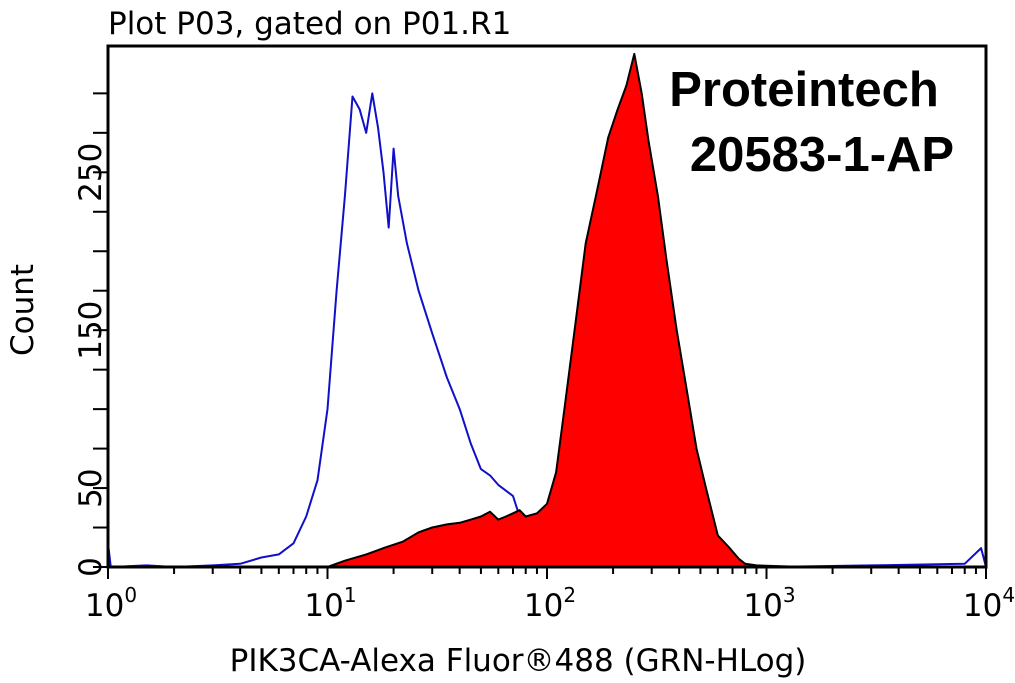 This screenshot has height=683, width=1015. Describe the element at coordinates (111, 603) in the screenshot. I see `x-tick-label: 10⁰` at that location.